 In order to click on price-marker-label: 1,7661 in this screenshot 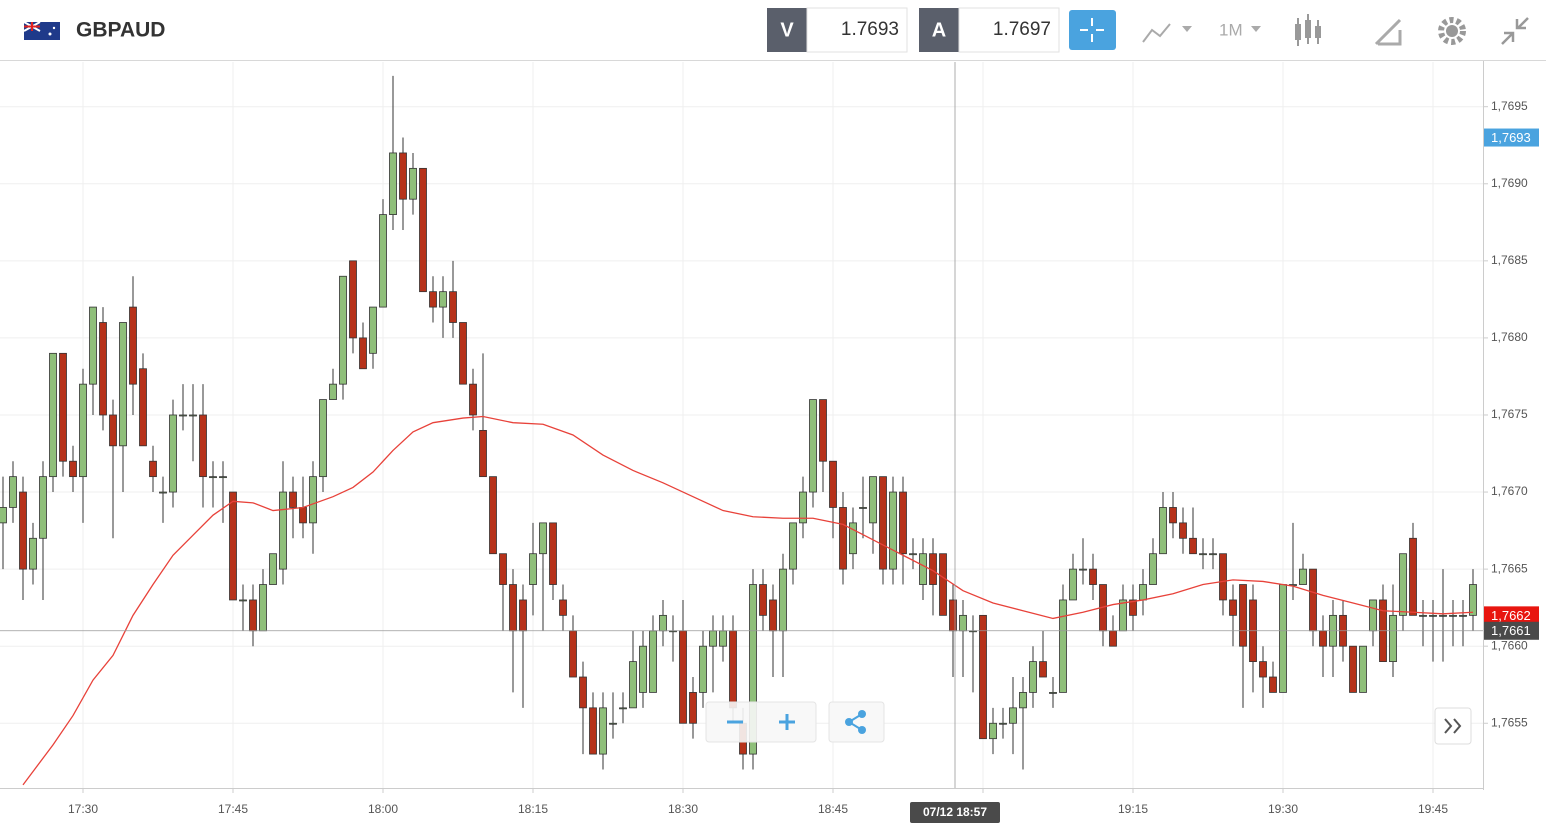, I will do `click(1511, 630)`.